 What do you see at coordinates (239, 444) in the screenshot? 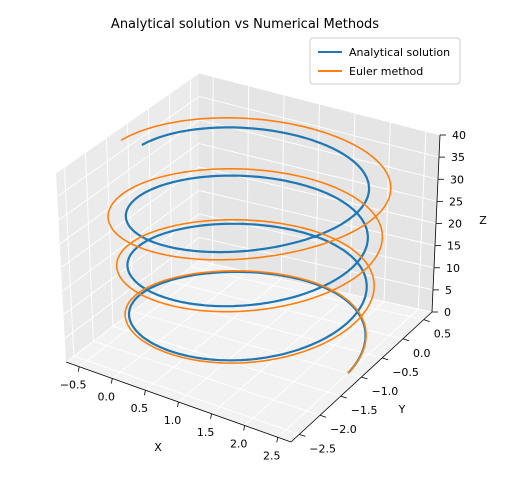
I see `x-tick-label: 2.0` at bounding box center [239, 444].